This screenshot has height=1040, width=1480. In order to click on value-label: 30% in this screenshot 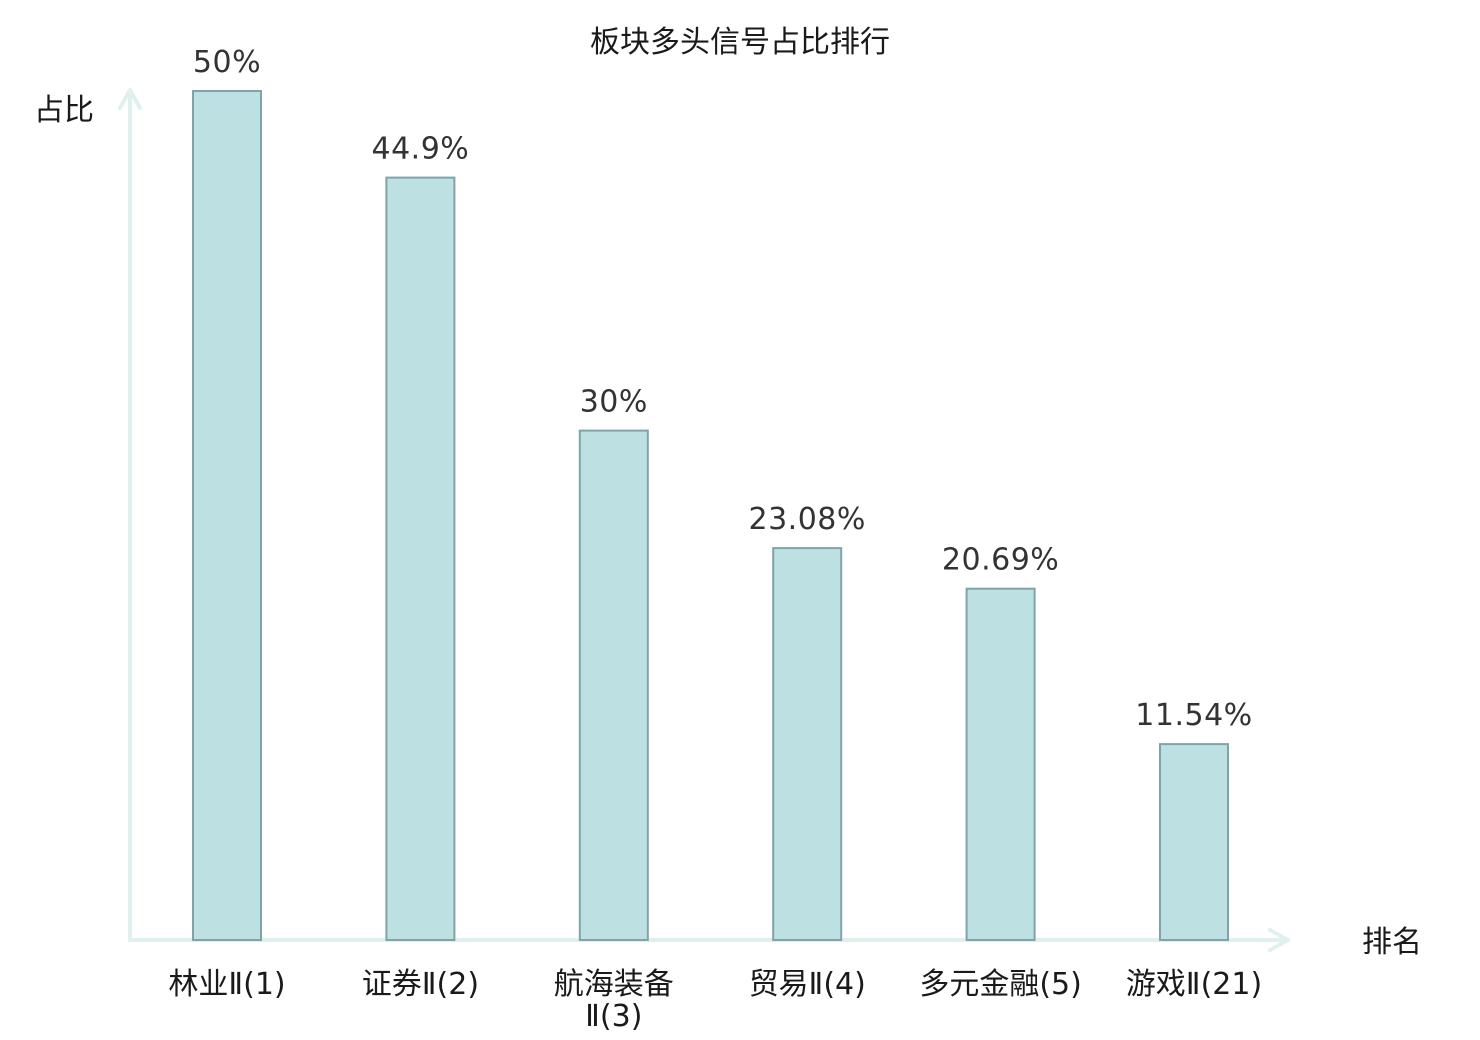, I will do `click(614, 402)`.